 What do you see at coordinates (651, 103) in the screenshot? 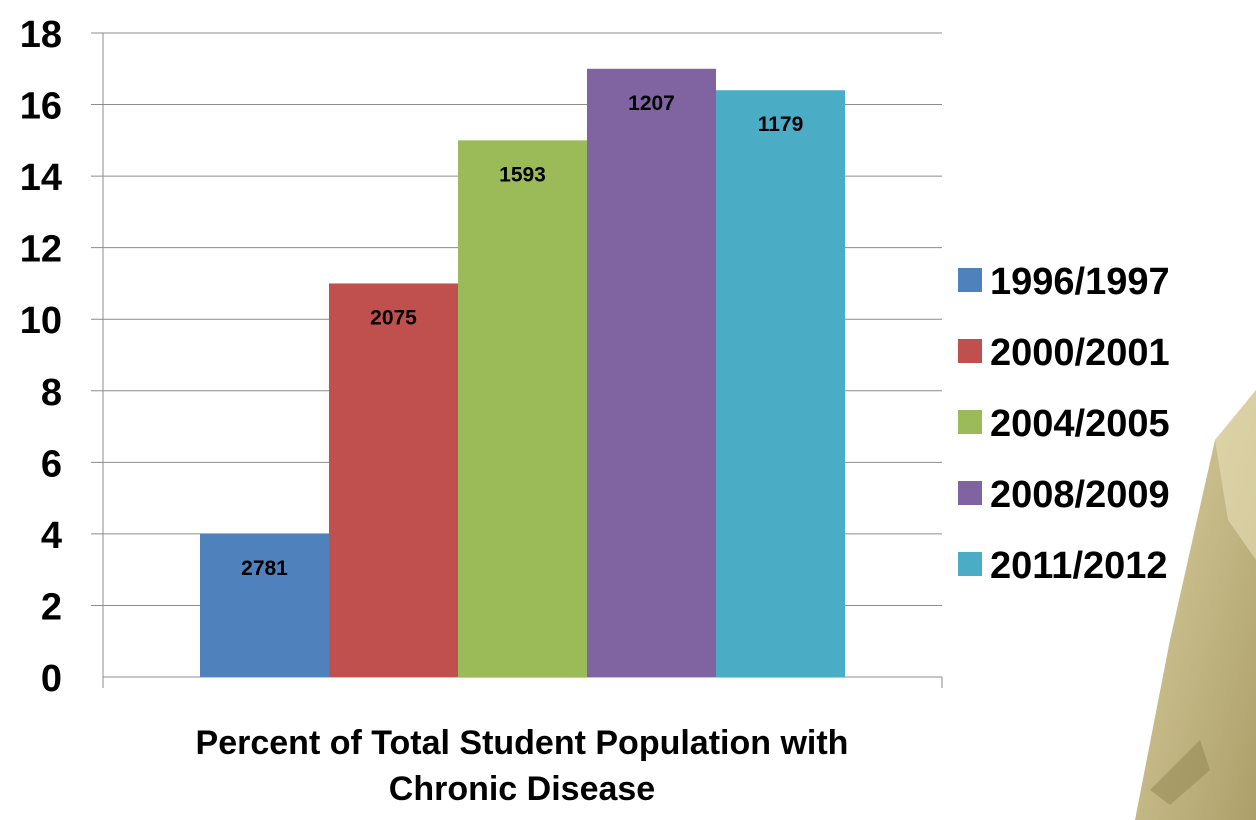
I see `data-label: 1207` at bounding box center [651, 103].